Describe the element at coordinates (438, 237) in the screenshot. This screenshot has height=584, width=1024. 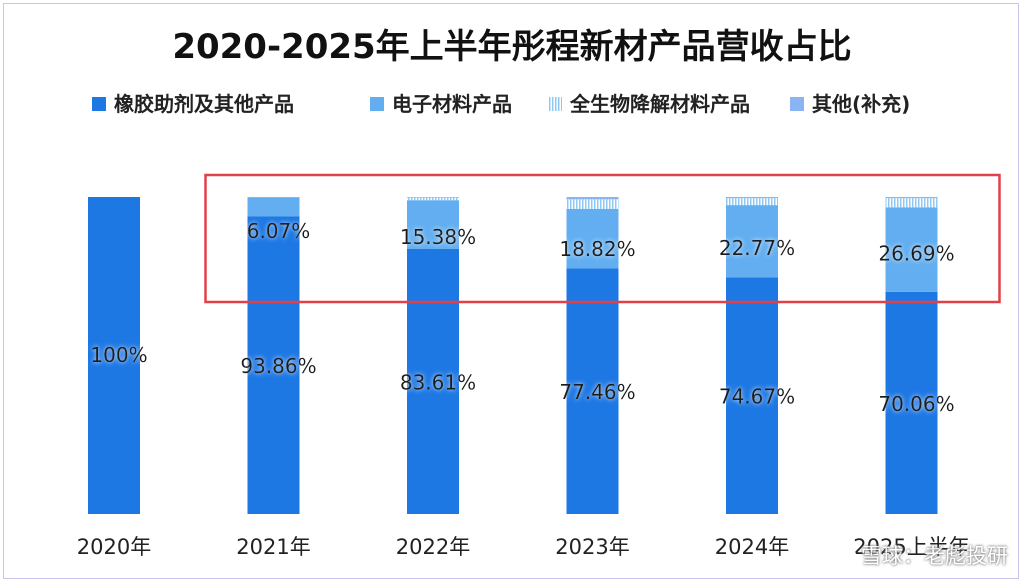
I see `data-label-2-1: 15.38%` at that location.